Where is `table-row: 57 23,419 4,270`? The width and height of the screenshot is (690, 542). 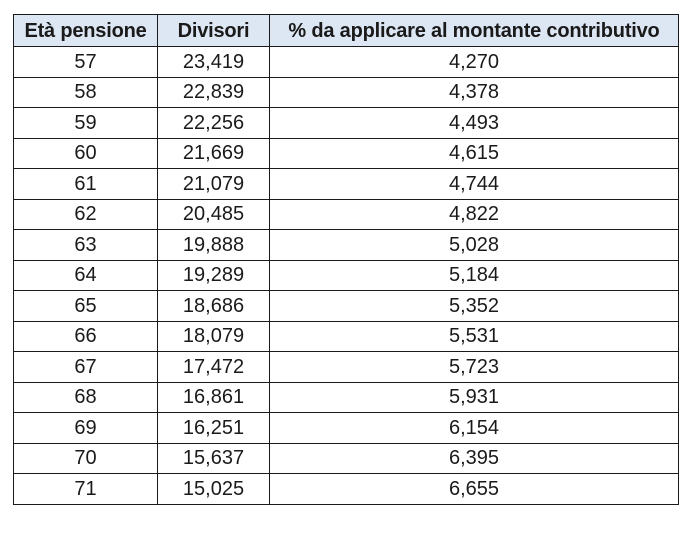
table-row: 57 23,419 4,270 is located at coordinates (346, 62).